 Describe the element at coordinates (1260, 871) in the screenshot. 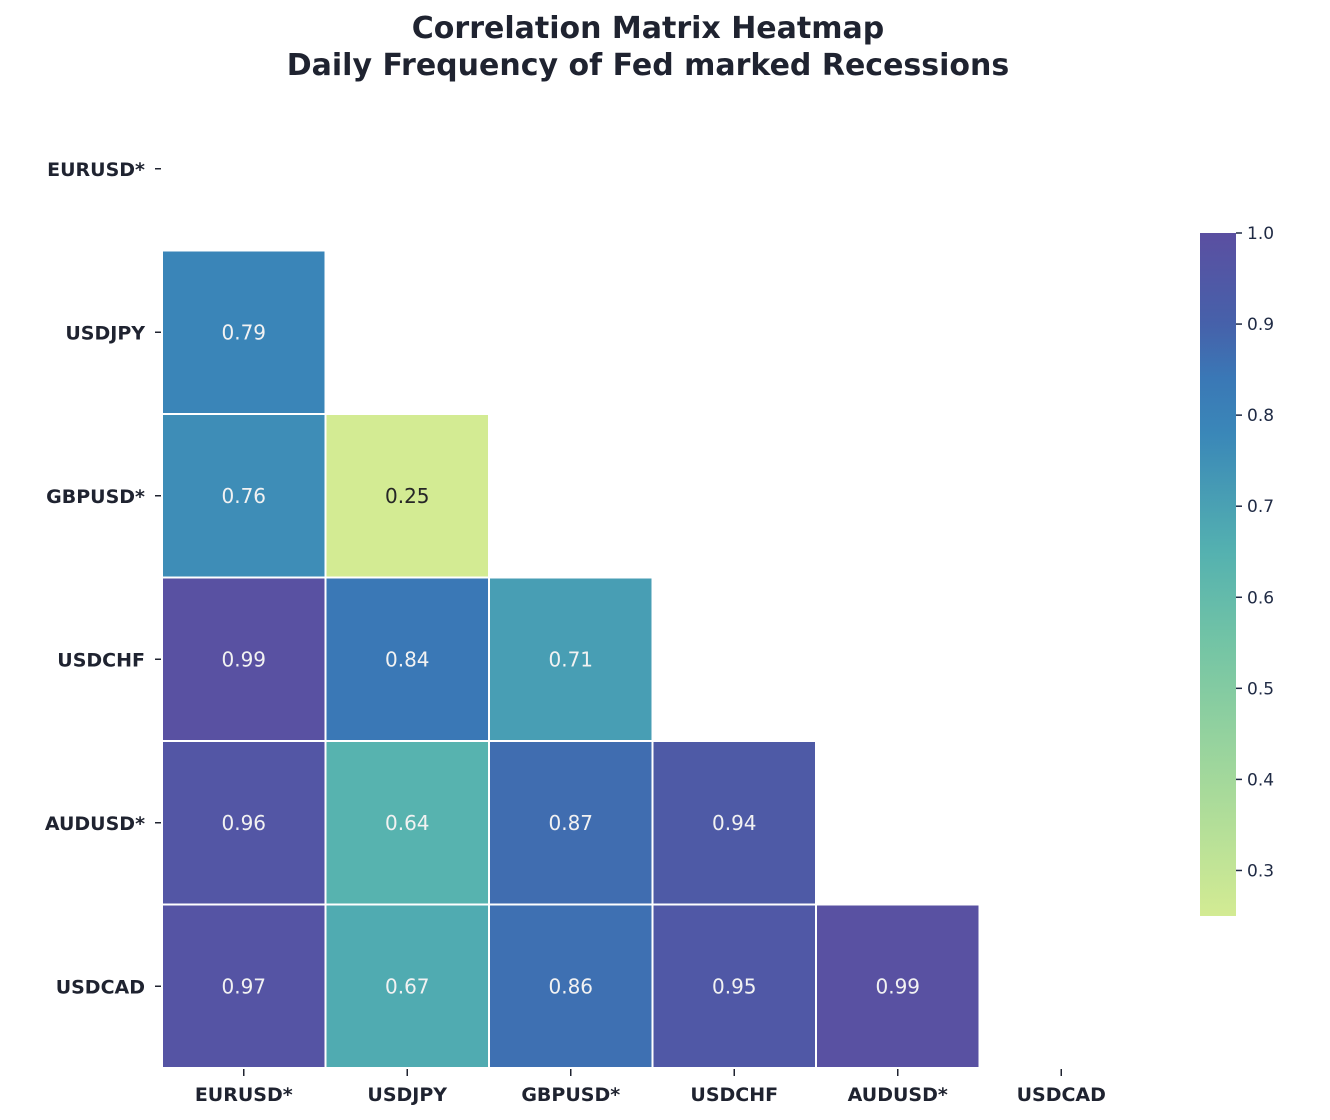

I see `colorbar-tick-label: 0.3` at that location.